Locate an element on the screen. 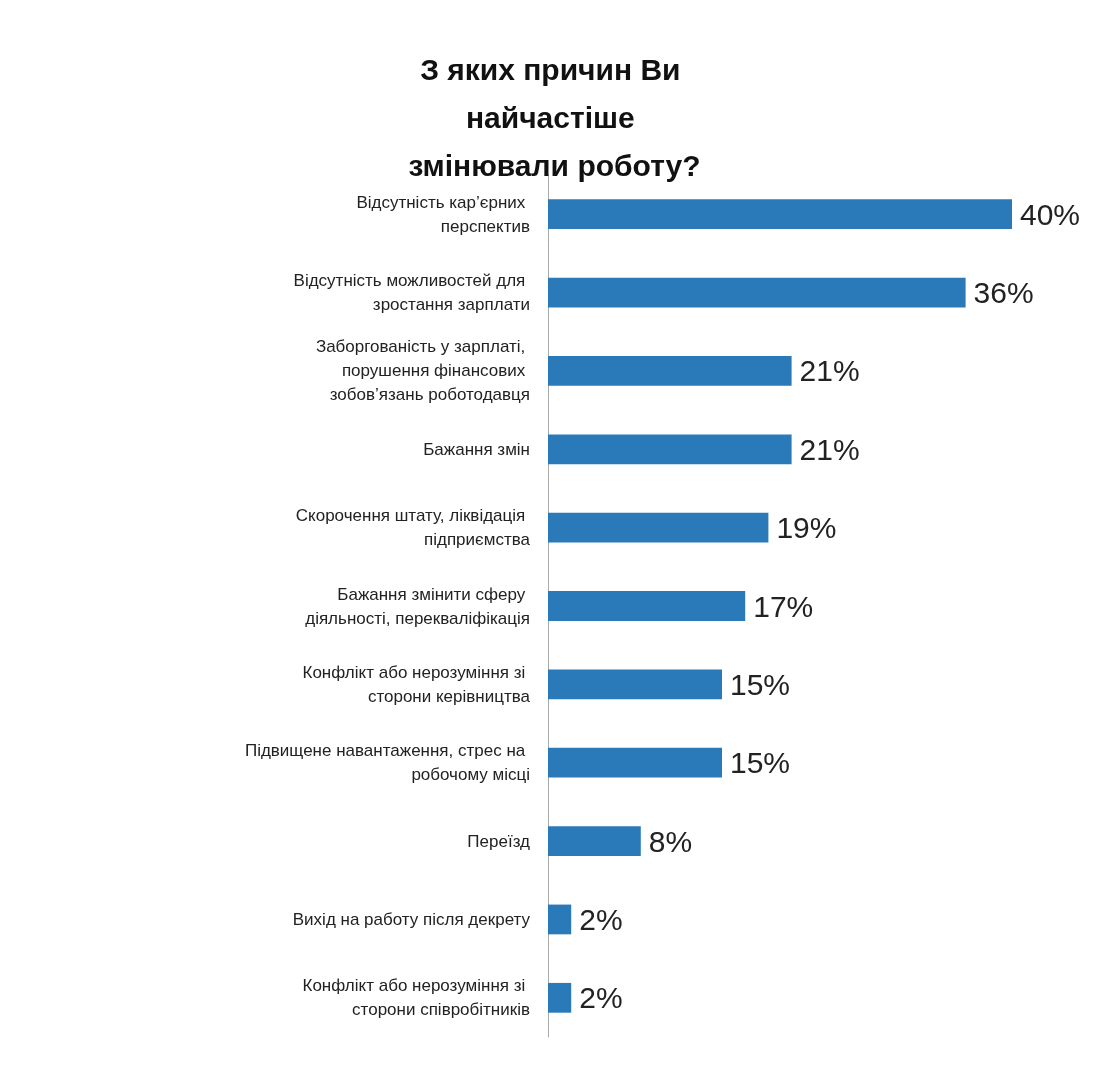  y-tick-label: Вихід на работу після декрету is located at coordinates (411, 919).